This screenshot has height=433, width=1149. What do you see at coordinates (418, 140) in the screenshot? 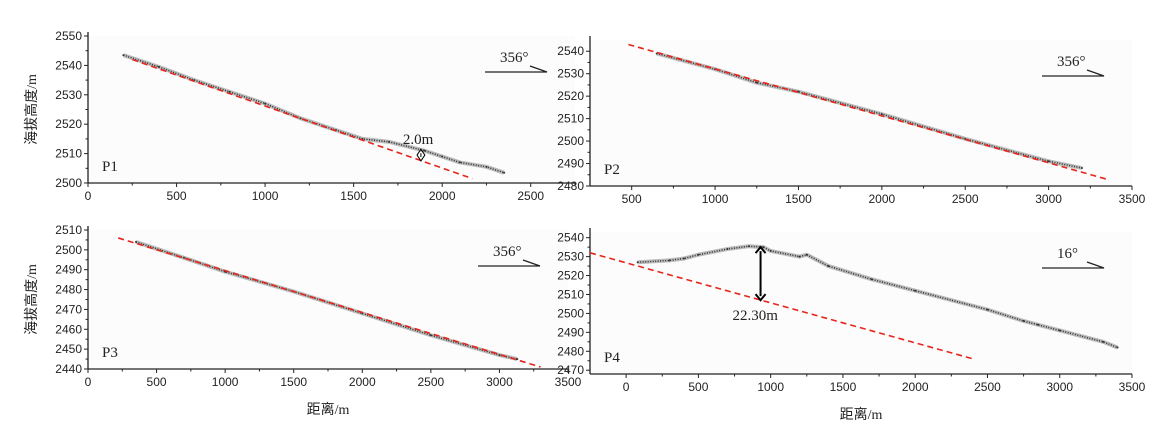
I see `offset-label: 2.0m` at bounding box center [418, 140].